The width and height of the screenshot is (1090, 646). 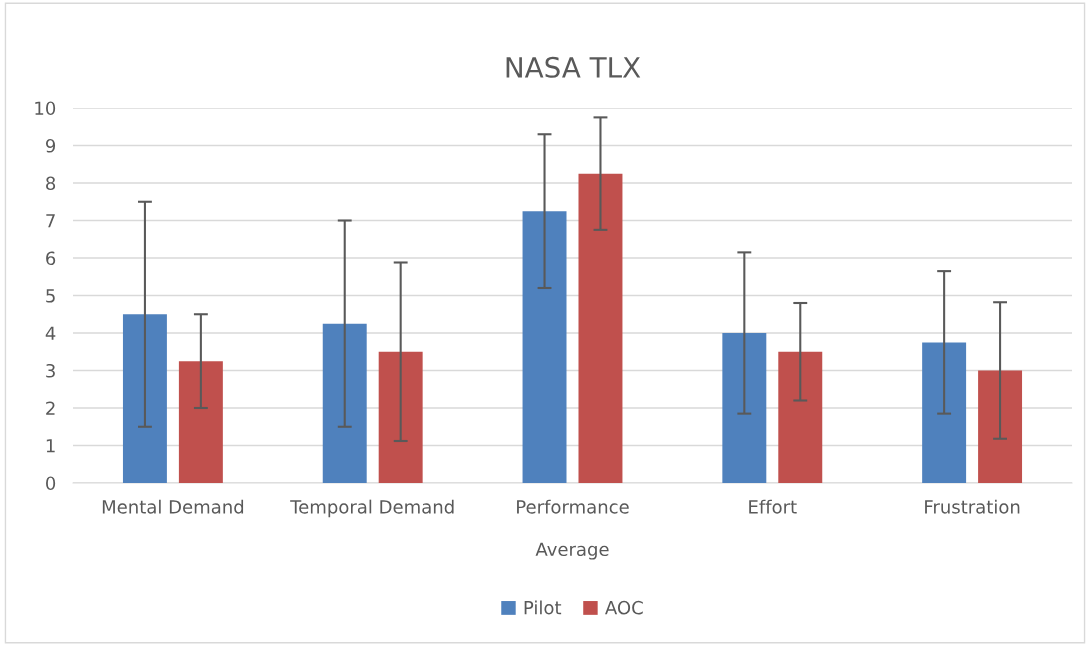 What do you see at coordinates (573, 67) in the screenshot?
I see `chart-title: NASA TLX` at bounding box center [573, 67].